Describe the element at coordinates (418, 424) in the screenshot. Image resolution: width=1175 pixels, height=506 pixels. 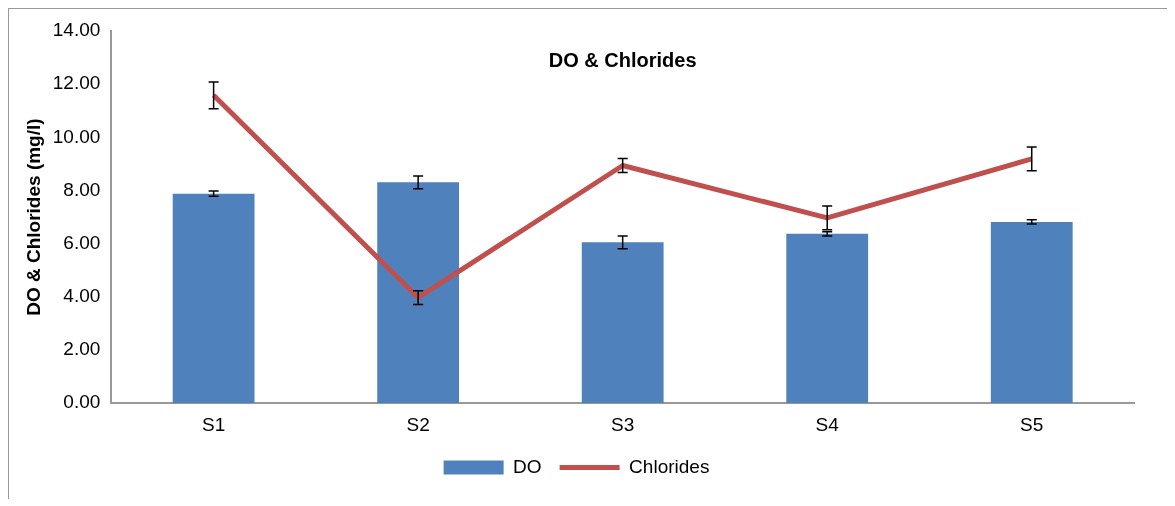
I see `x-tick-label: S2` at that location.